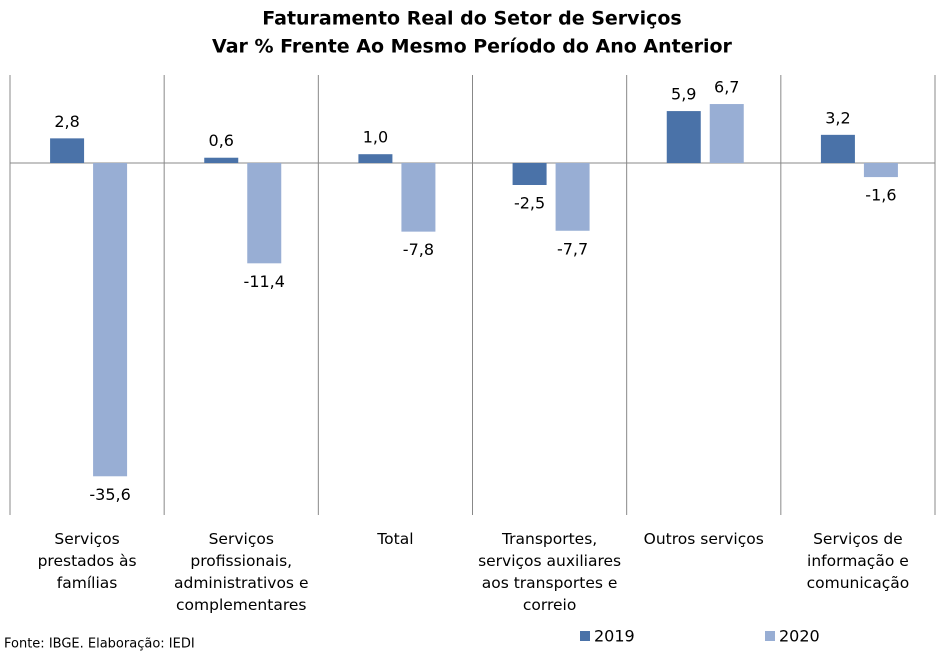  Describe the element at coordinates (880, 195) in the screenshot. I see `data-label: -1,6` at that location.